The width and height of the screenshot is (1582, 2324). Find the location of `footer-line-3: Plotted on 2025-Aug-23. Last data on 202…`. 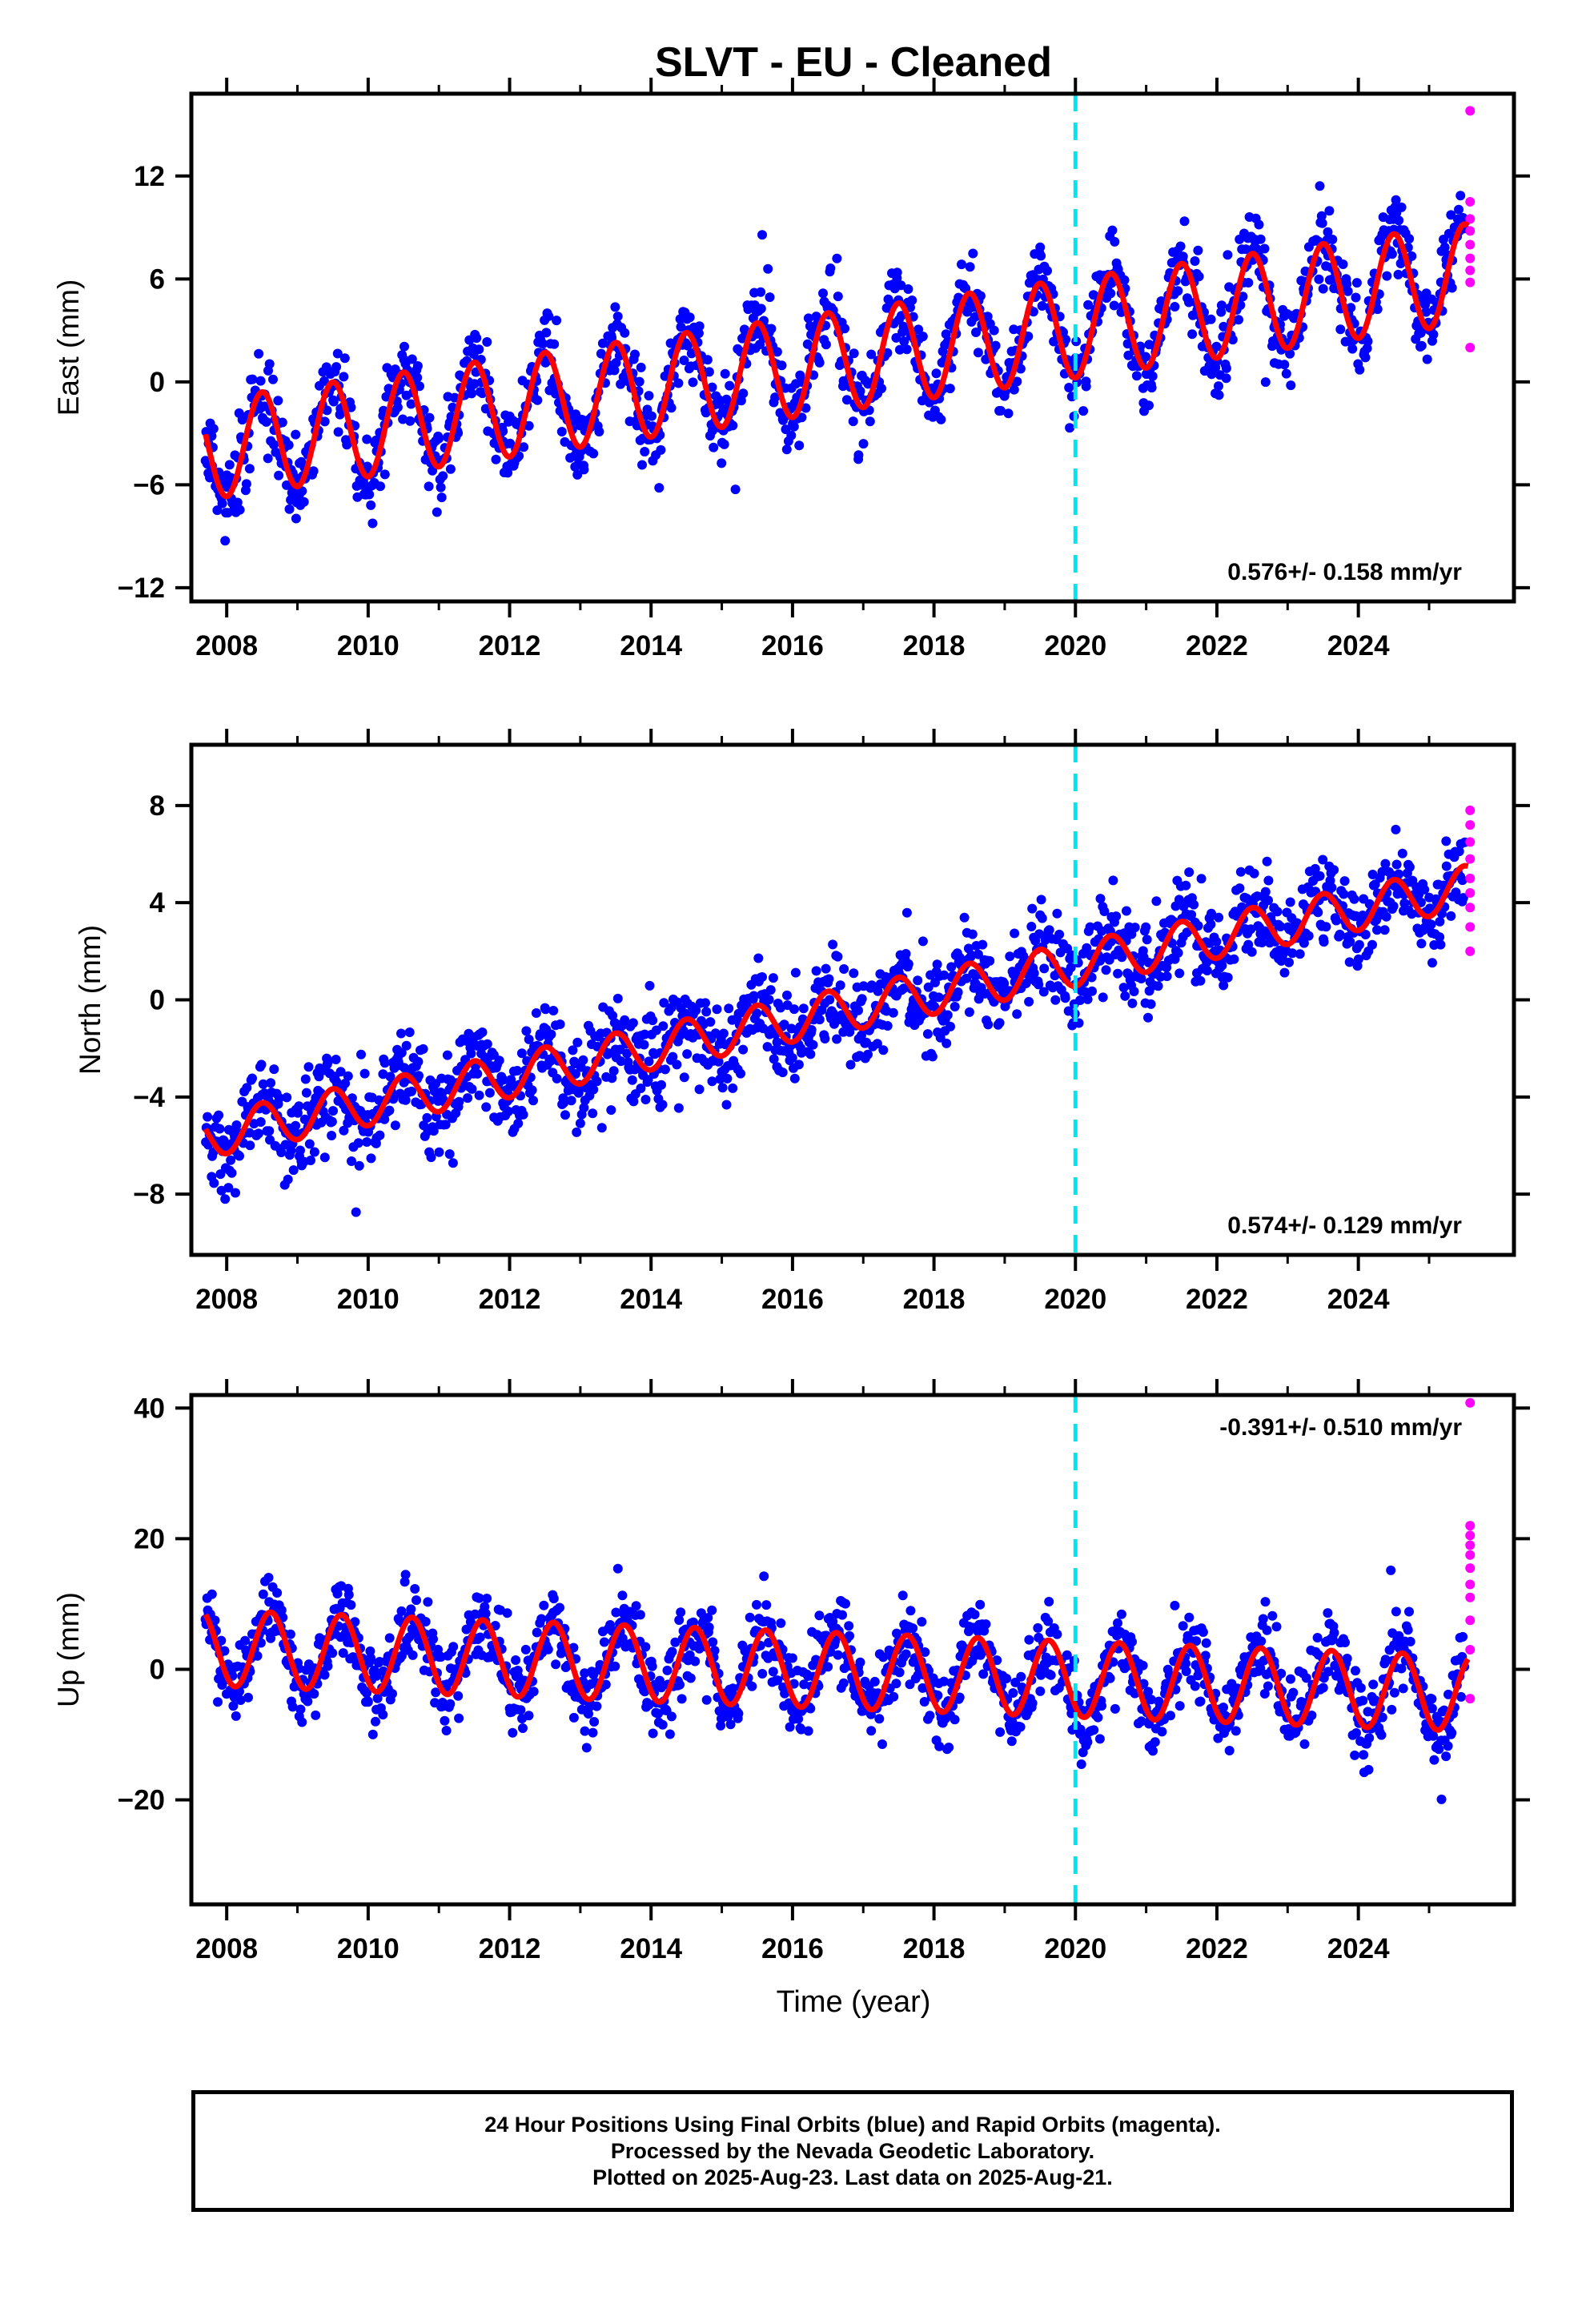

footer-line-3: Plotted on 2025-Aug-23. Last data on 202… is located at coordinates (852, 2177).